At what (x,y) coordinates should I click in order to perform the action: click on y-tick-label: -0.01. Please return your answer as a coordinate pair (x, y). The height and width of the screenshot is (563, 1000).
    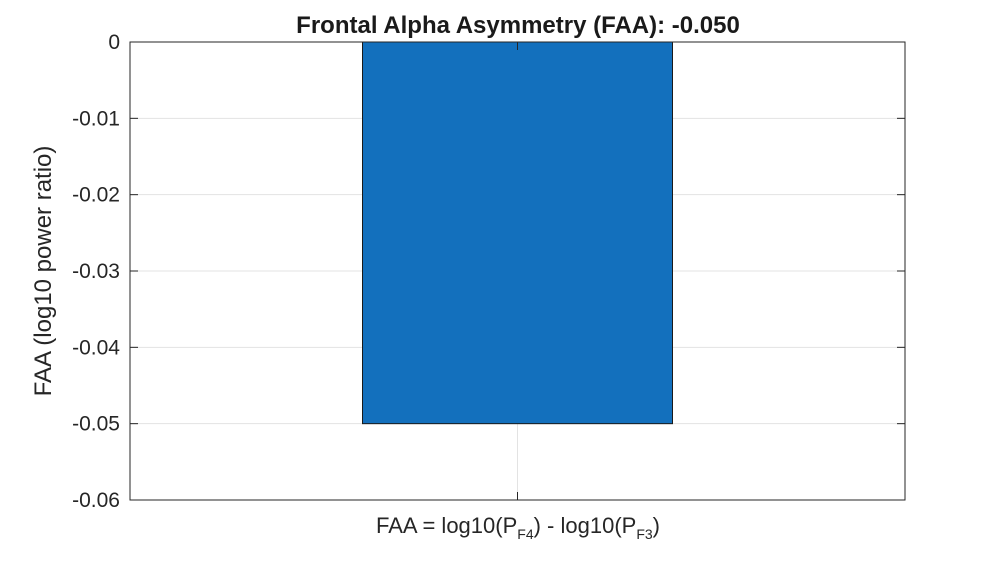
    Looking at the image, I should click on (96, 118).